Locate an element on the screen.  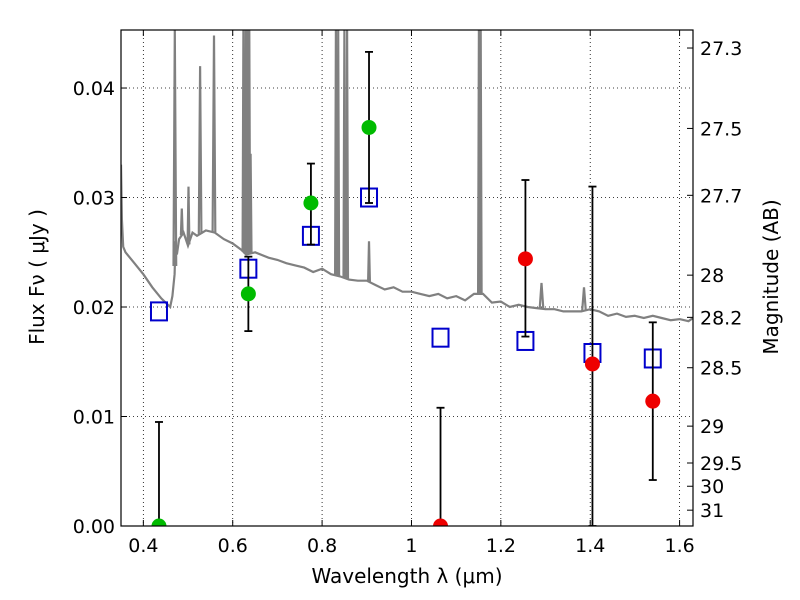
y-axis-title: Flux Fν ( μJy ) is located at coordinates (37, 277).